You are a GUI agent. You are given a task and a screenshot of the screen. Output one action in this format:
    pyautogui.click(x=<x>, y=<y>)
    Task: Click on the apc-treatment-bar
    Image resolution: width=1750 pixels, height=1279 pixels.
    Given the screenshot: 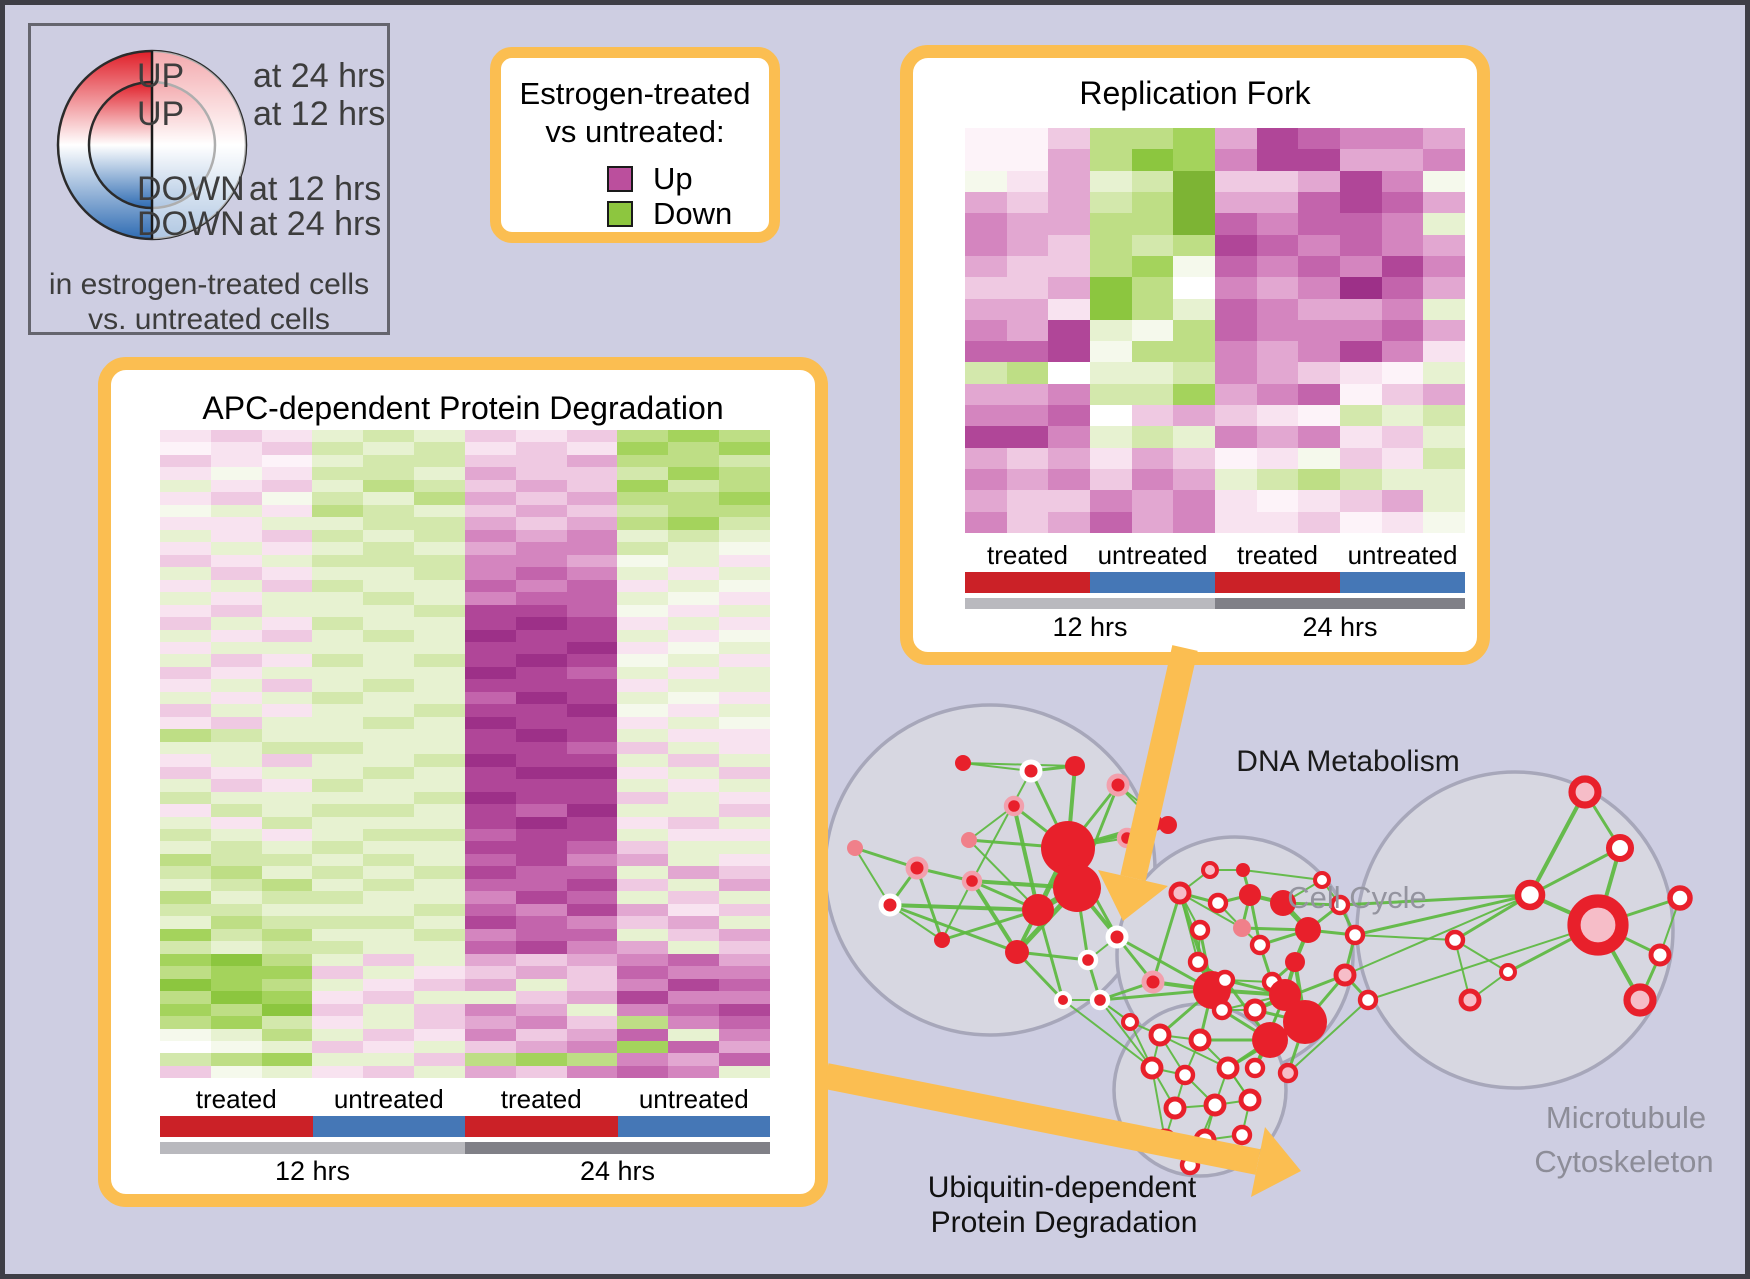 What is the action you would take?
    pyautogui.click(x=465, y=1126)
    